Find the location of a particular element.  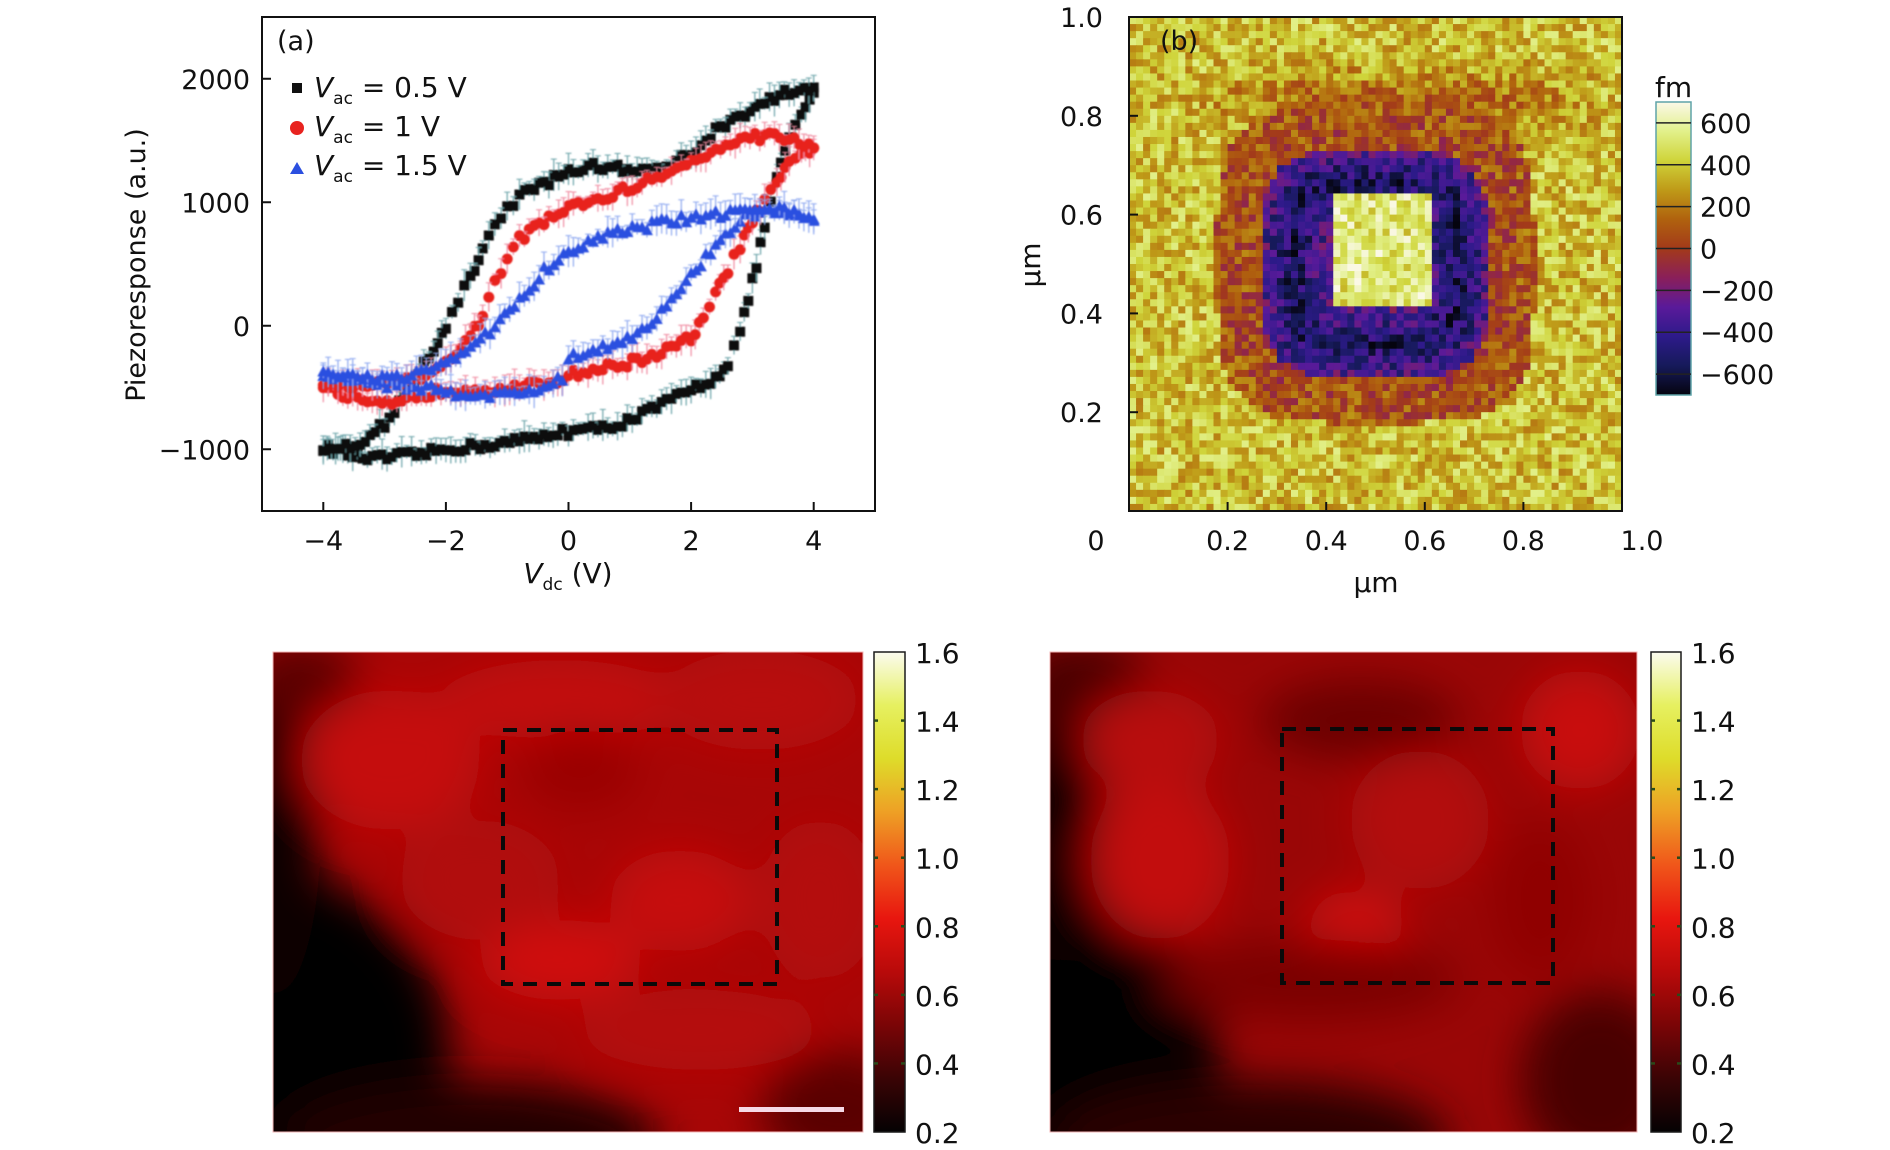

legend-item-2: Vac = 1.5 V is located at coordinates (378, 168).